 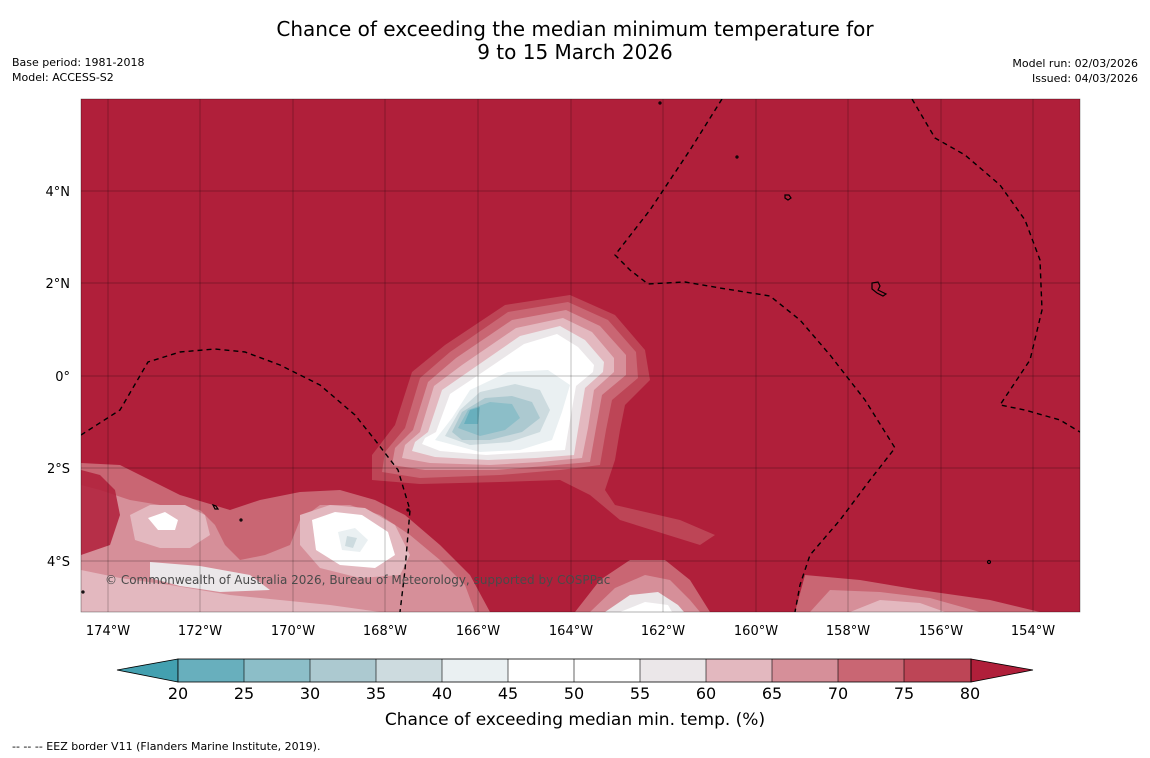 I want to click on colorbar-tick: 80, so click(x=970, y=693).